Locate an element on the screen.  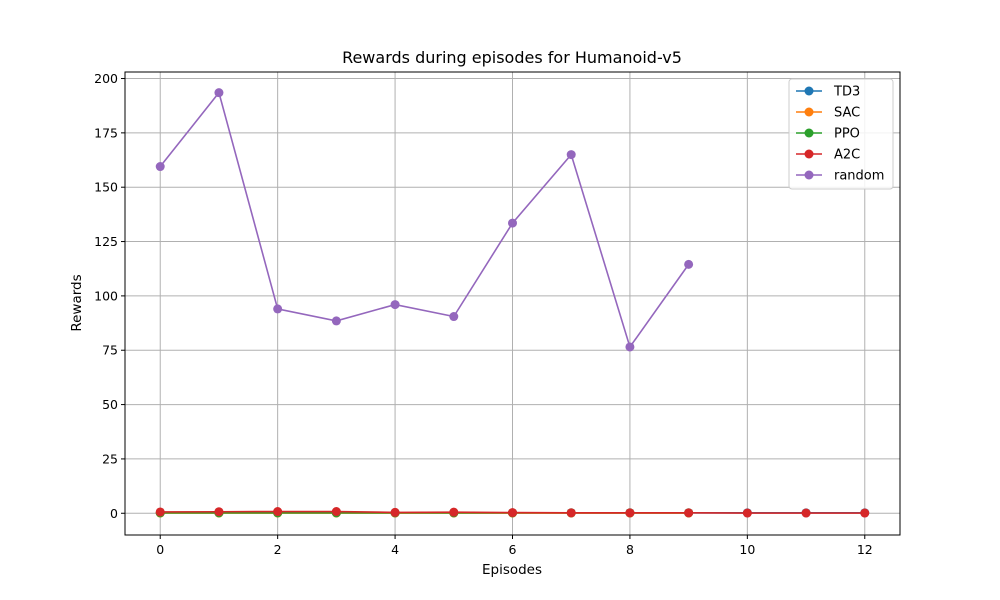
y-tick-label: 100 is located at coordinates (106, 295).